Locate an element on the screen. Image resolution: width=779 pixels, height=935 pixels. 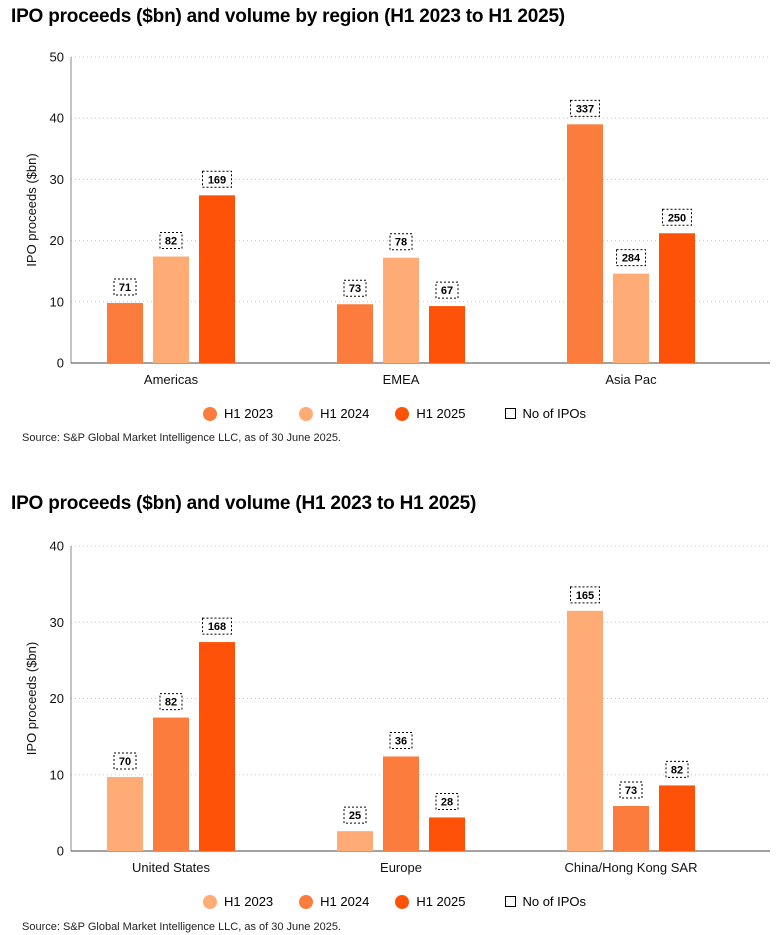
ipo-count-label: 28 is located at coordinates (447, 802).